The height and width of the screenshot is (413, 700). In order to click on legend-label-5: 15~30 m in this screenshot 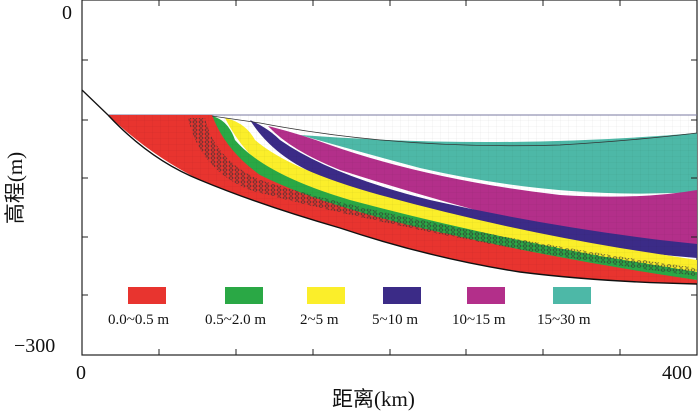, I will do `click(564, 320)`.